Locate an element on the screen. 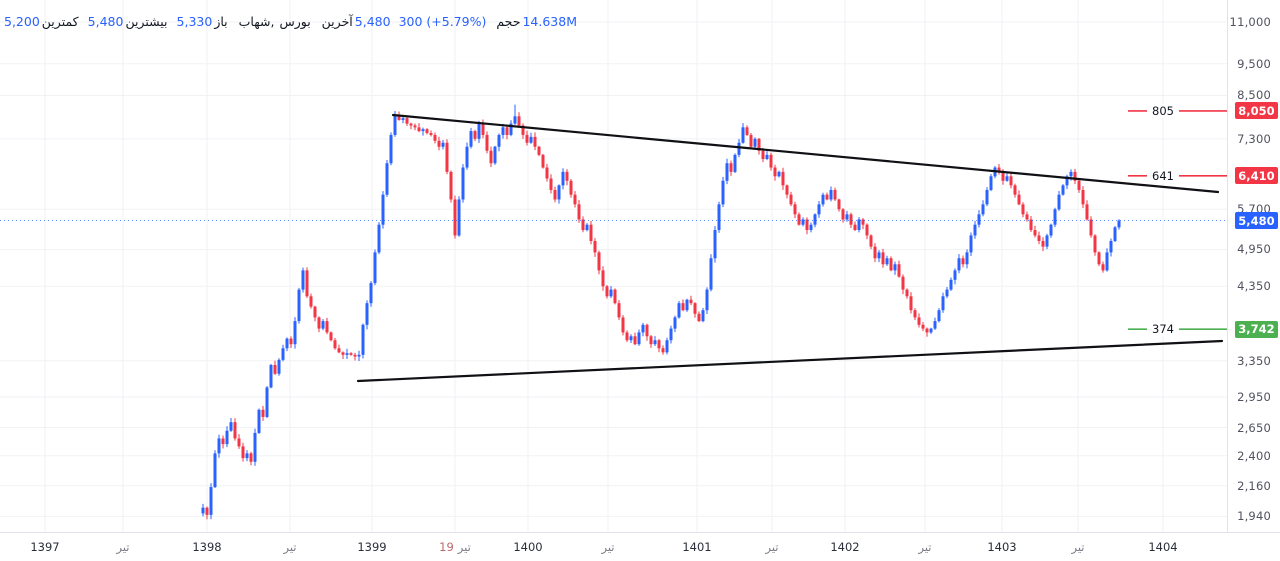 This screenshot has width=1280, height=561. symbol-name: بورس is located at coordinates (295, 21).